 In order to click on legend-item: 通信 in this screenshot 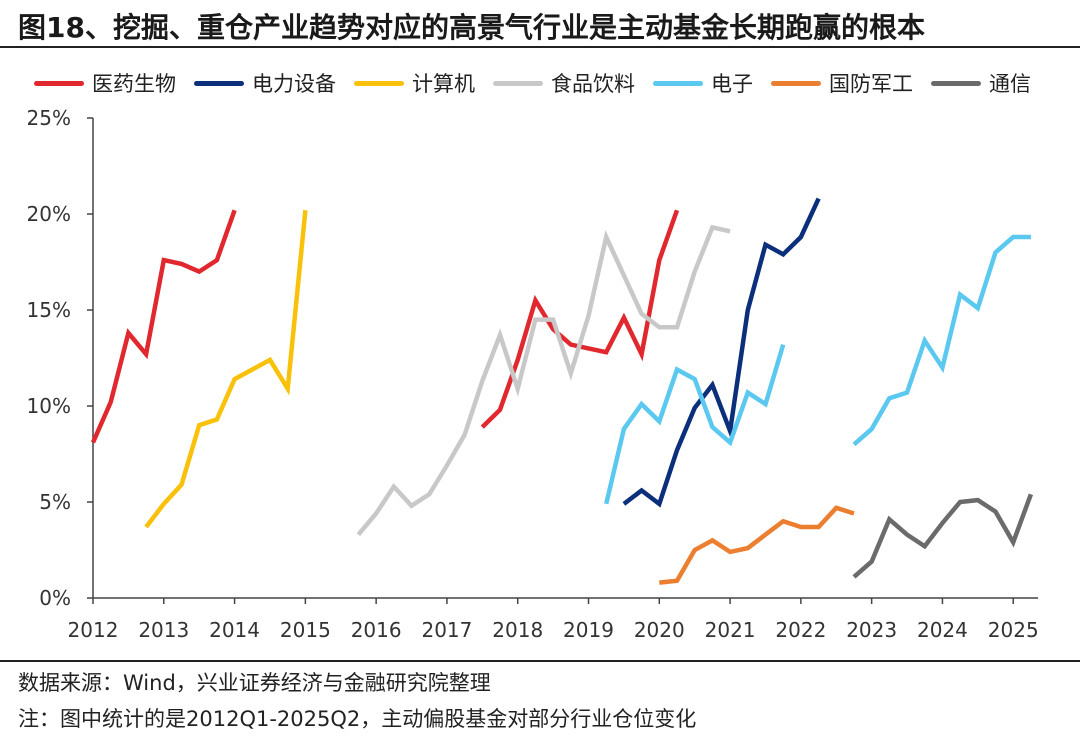, I will do `click(981, 83)`.